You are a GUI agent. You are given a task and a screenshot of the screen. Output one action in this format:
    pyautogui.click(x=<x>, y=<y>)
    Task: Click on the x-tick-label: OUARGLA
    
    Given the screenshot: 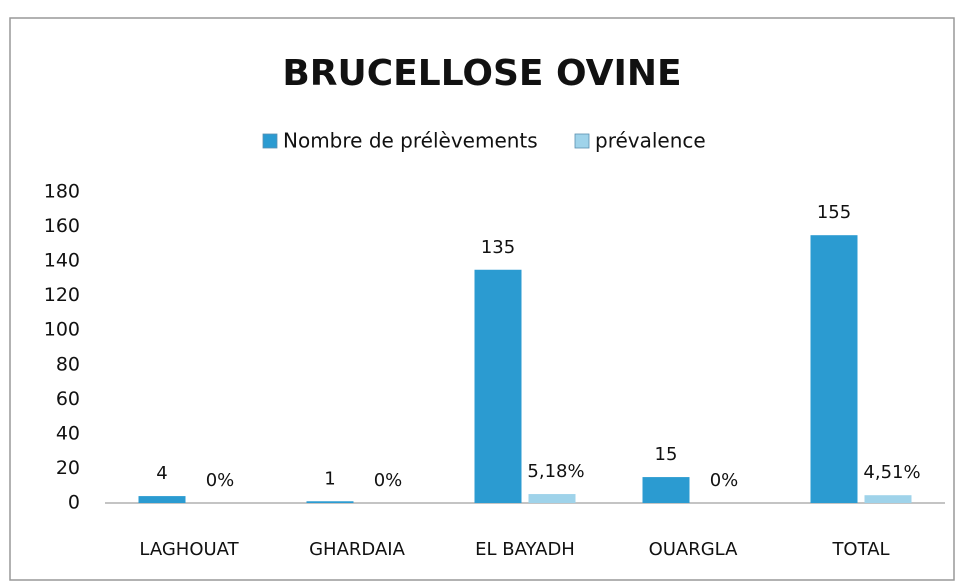 What is the action you would take?
    pyautogui.click(x=694, y=549)
    